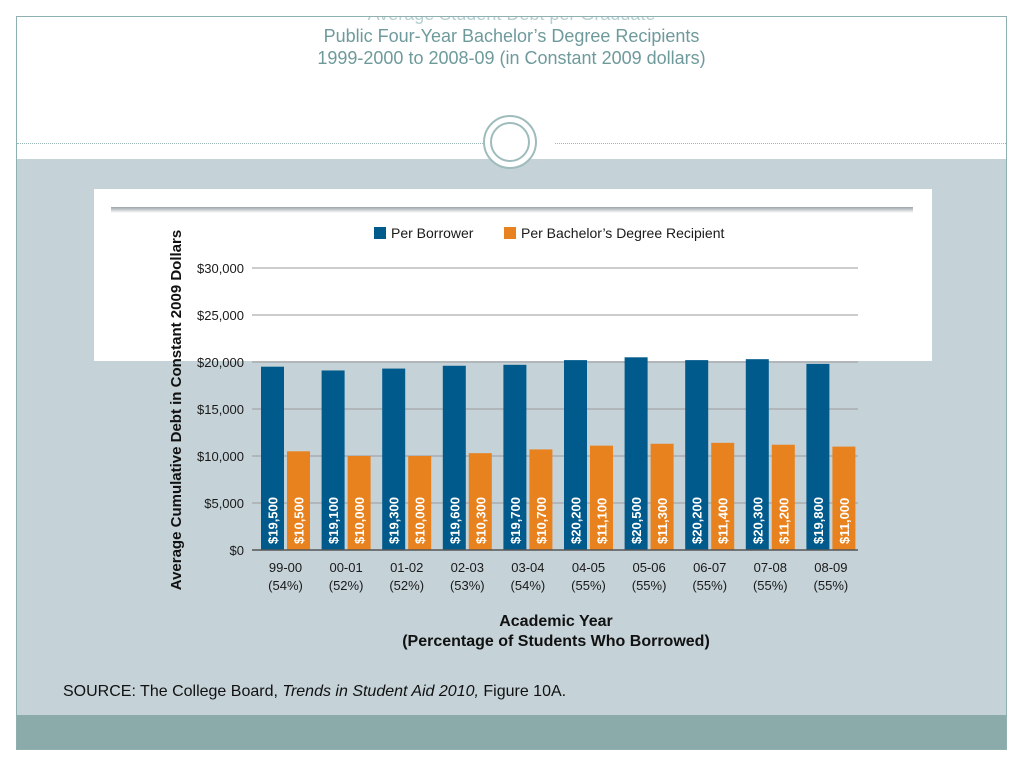 The image size is (1024, 768). Describe the element at coordinates (299, 520) in the screenshot. I see `bar-data-label: $10,500` at that location.